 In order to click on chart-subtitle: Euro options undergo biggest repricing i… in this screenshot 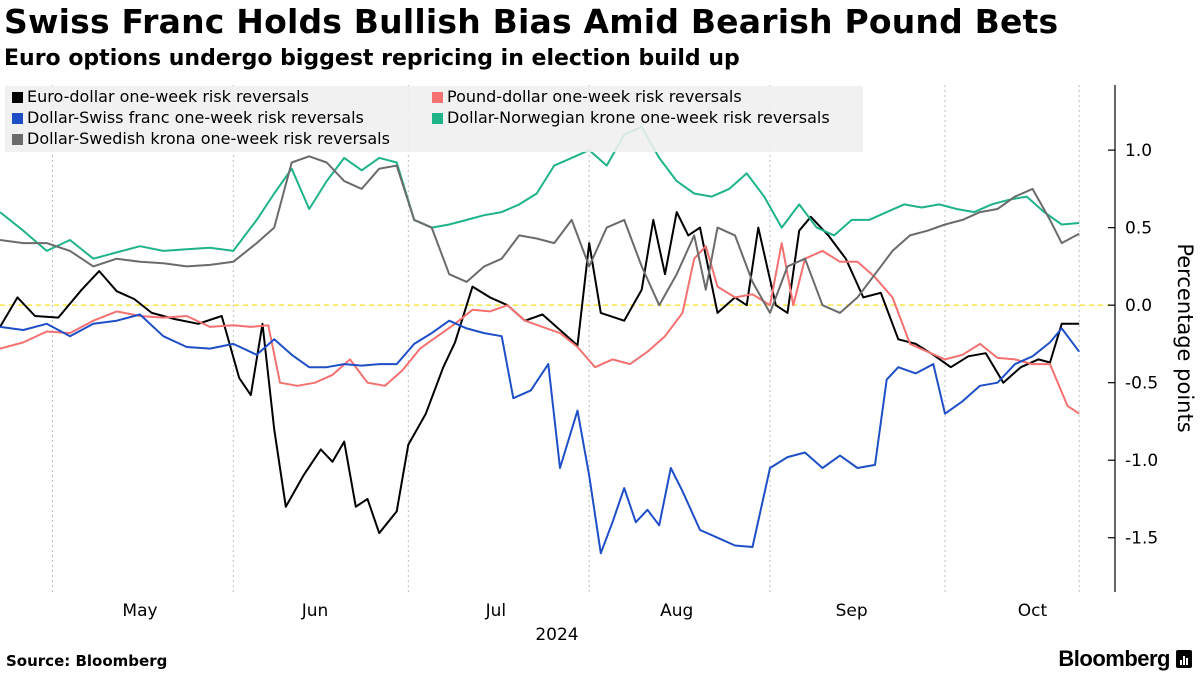, I will do `click(372, 58)`.